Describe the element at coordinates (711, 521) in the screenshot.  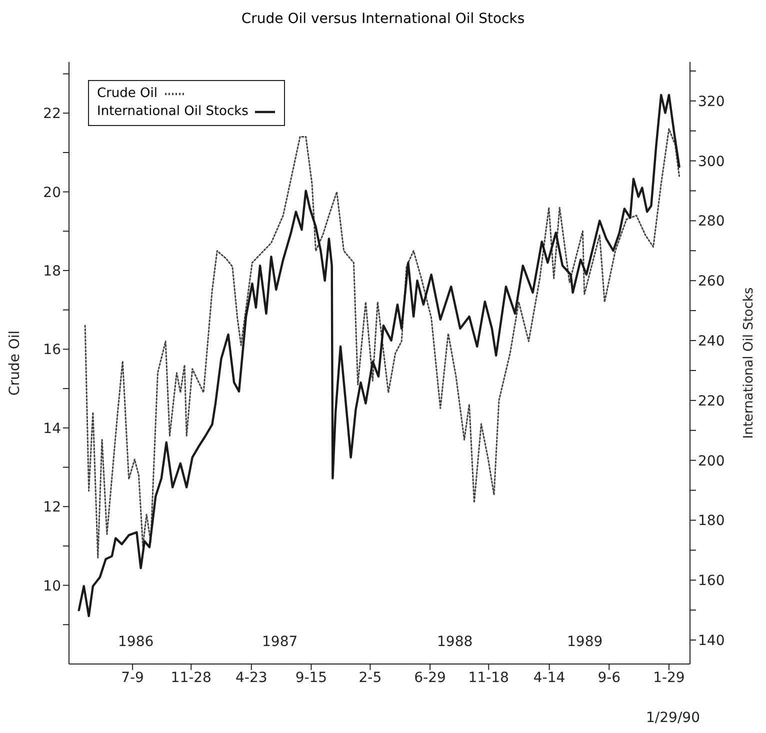
I see `y2-tick-label: 180` at that location.